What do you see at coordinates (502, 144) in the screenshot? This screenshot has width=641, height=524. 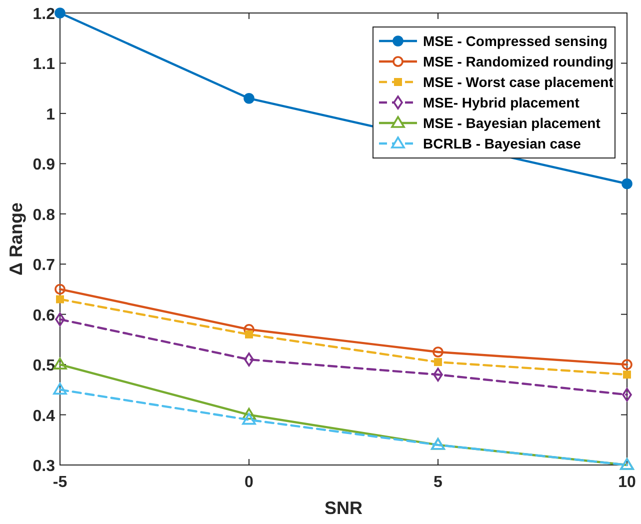 I see `legend-label: BCRLB - Bayesian case` at bounding box center [502, 144].